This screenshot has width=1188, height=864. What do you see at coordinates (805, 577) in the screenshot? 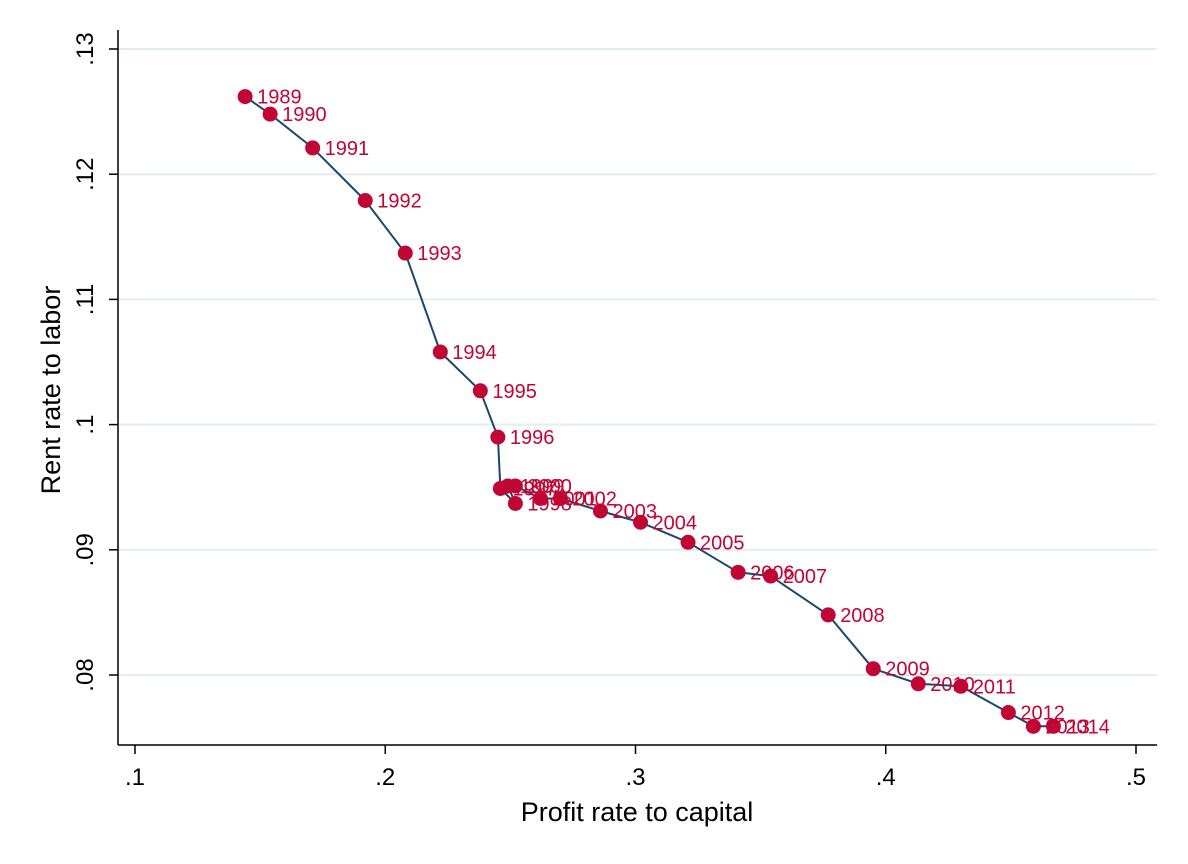
I see `point-label-2007: 2007` at bounding box center [805, 577].